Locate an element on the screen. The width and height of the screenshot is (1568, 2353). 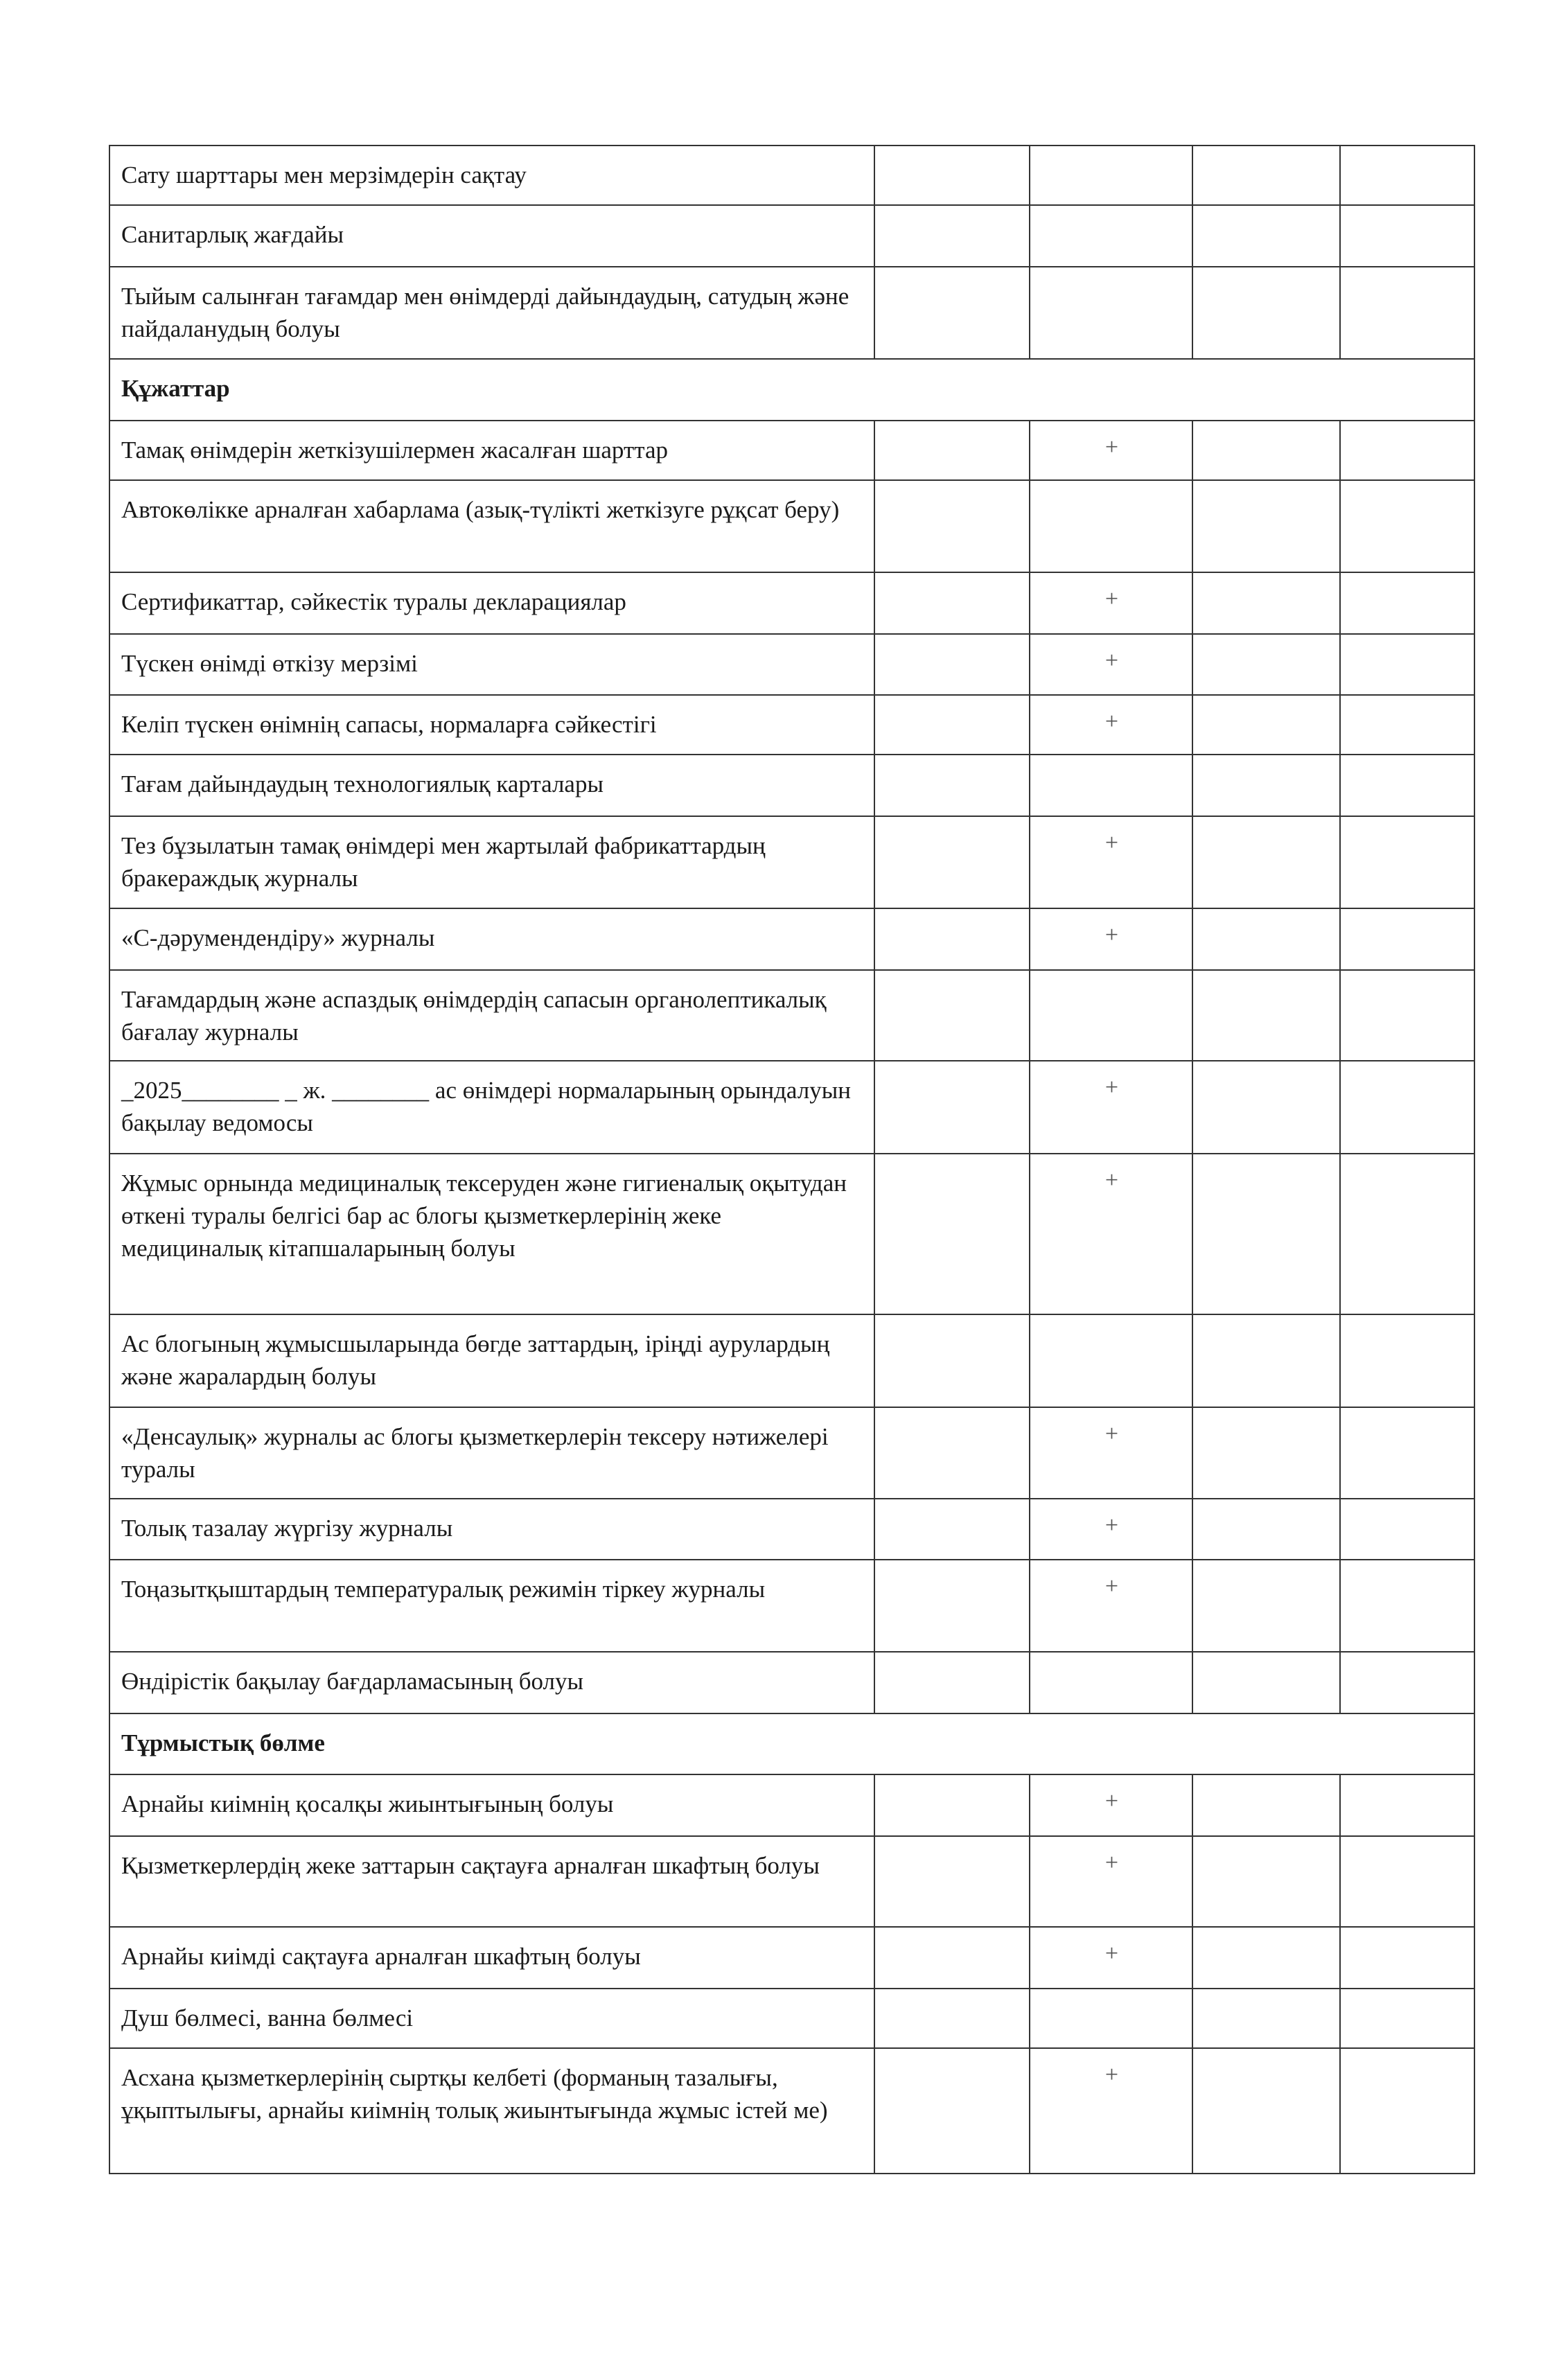
table-row: Сату шарттары мен мерзімдерін сақтау is located at coordinates (792, 175).